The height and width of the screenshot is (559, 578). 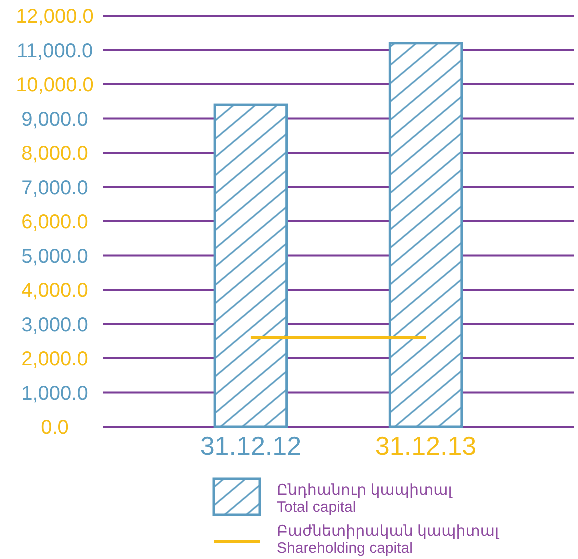 What do you see at coordinates (55, 428) in the screenshot?
I see `y-tick-label: 0.0` at bounding box center [55, 428].